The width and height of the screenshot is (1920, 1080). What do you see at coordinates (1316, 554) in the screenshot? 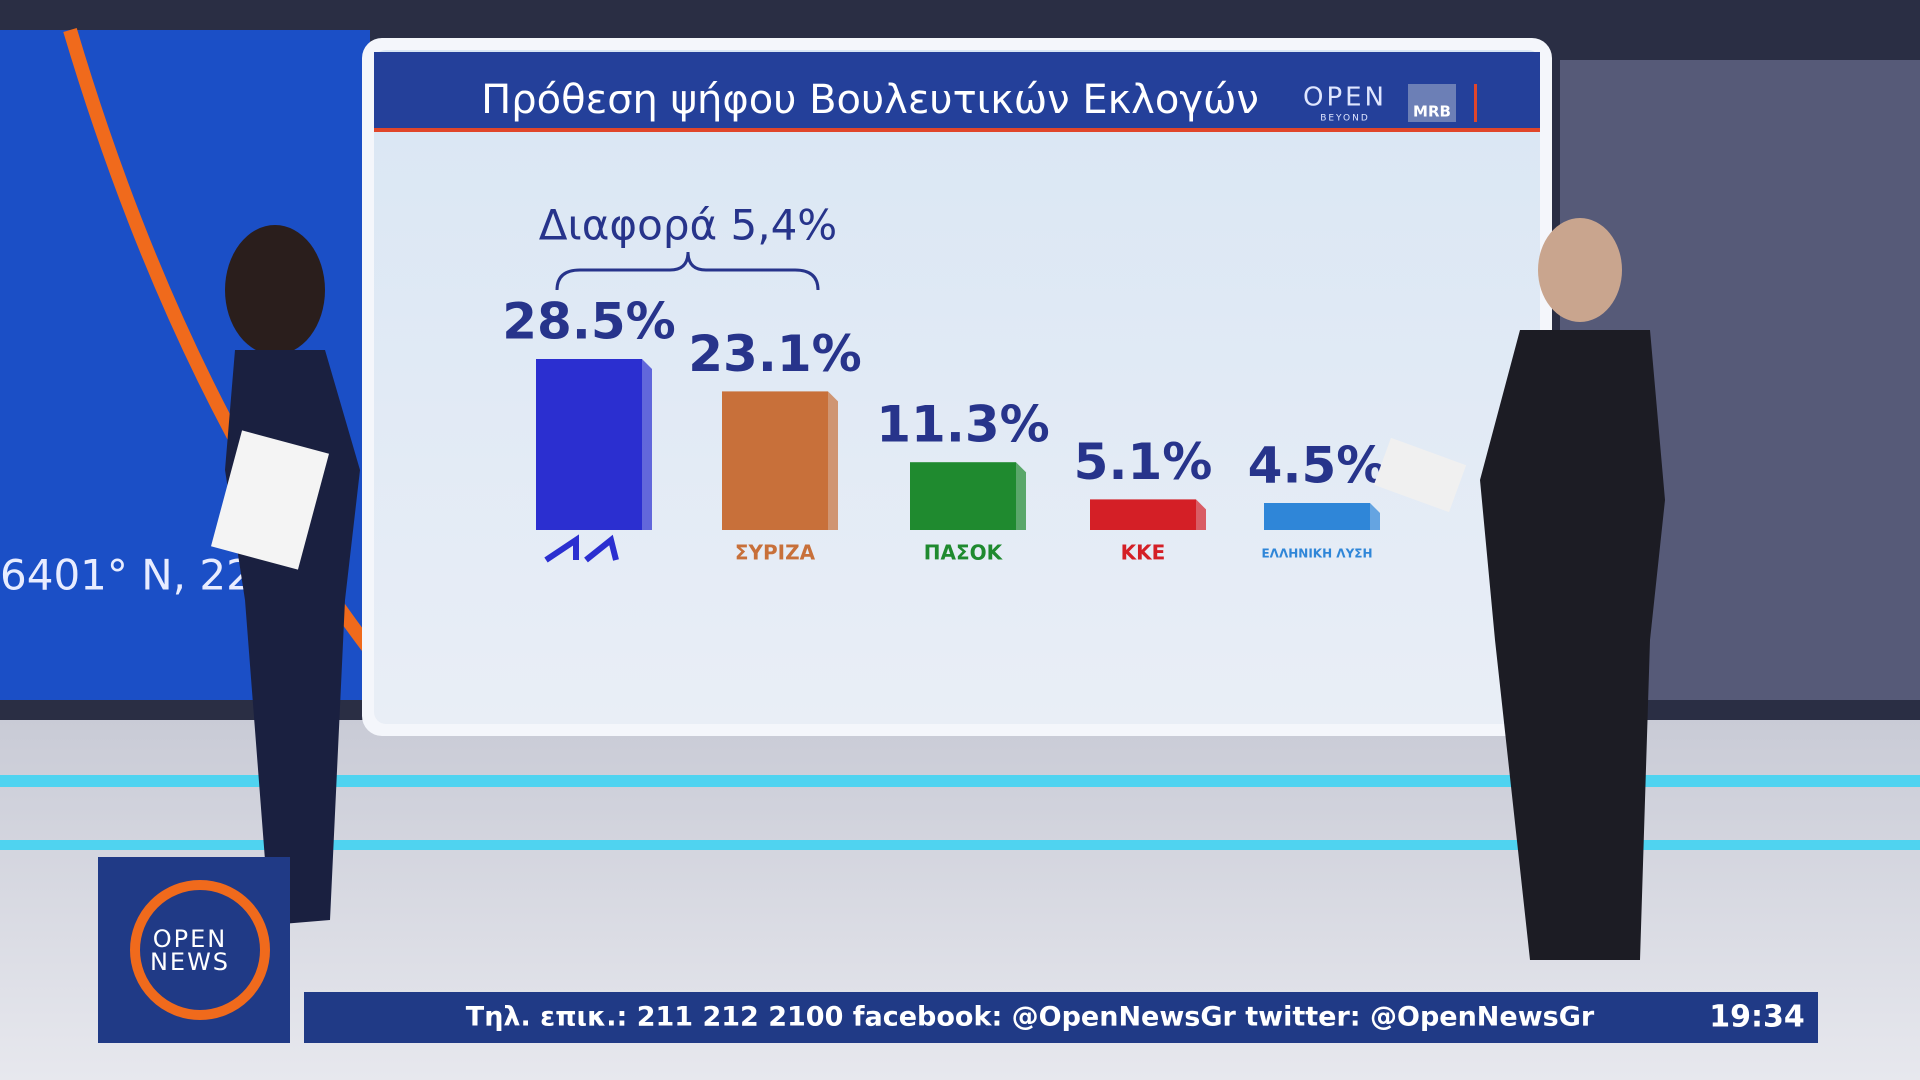
I see `party-label: ΕΛΛΗΝΙΚΗ ΛΥΣΗ` at bounding box center [1316, 554].